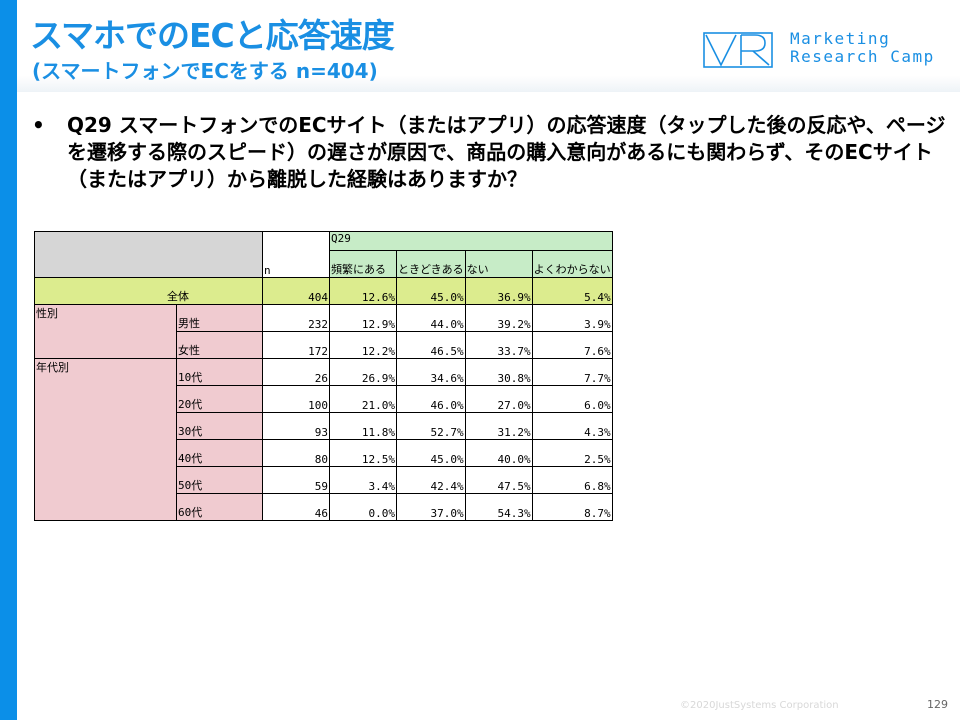 The height and width of the screenshot is (720, 960). What do you see at coordinates (431, 507) in the screenshot?
I see `cell-value: 37.0%` at bounding box center [431, 507].